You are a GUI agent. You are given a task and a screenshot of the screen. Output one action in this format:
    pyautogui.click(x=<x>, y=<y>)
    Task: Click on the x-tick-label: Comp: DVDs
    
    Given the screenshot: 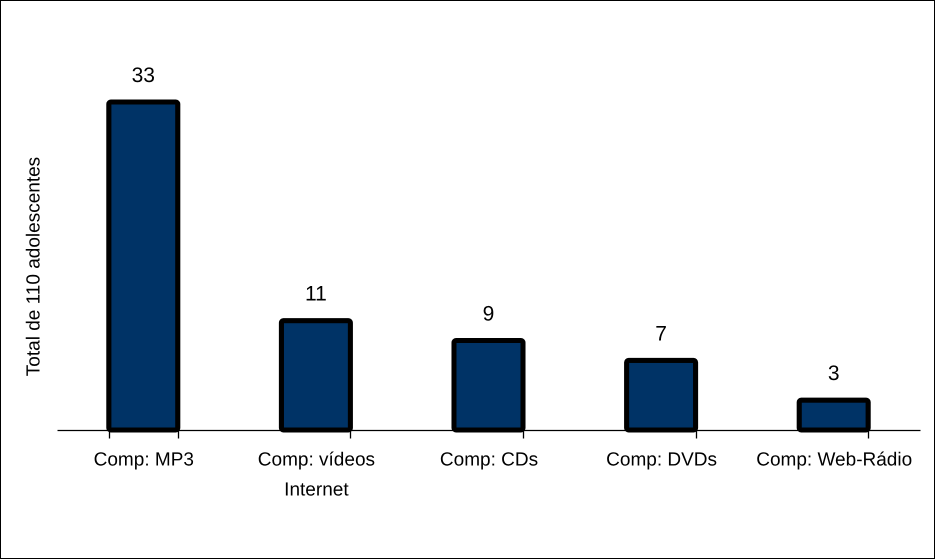 What is the action you would take?
    pyautogui.click(x=662, y=460)
    